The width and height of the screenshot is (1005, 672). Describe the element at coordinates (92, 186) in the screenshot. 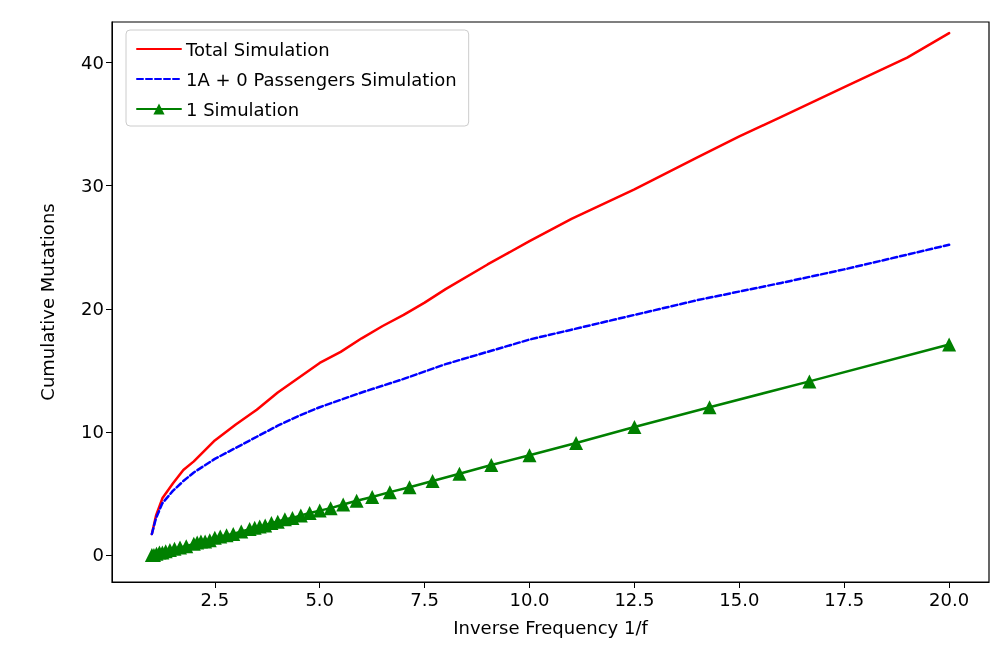

I see `y-tick-label: 30` at that location.